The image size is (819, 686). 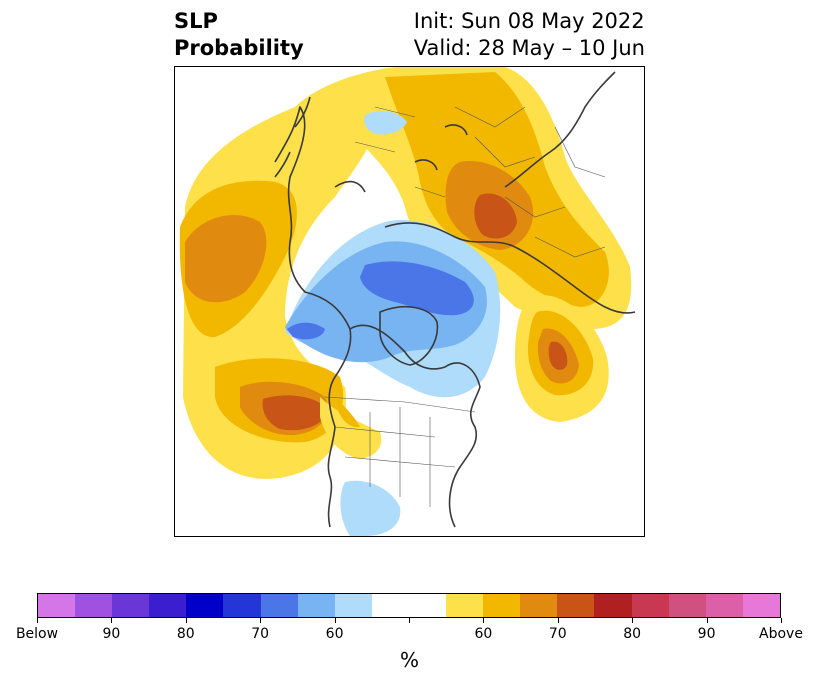 What do you see at coordinates (239, 35) in the screenshot?
I see `map-title-left: SLP Probability` at bounding box center [239, 35].